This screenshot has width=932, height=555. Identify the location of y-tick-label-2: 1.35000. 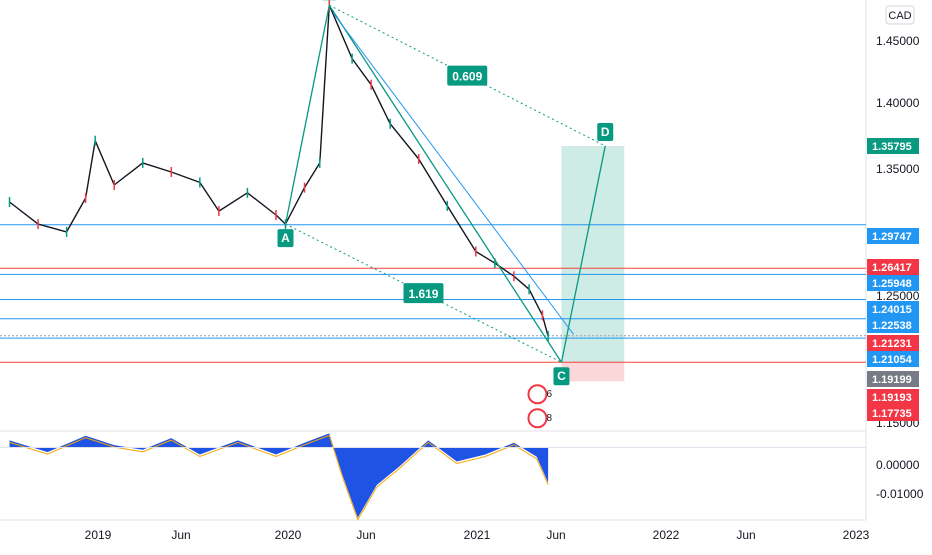
(898, 169).